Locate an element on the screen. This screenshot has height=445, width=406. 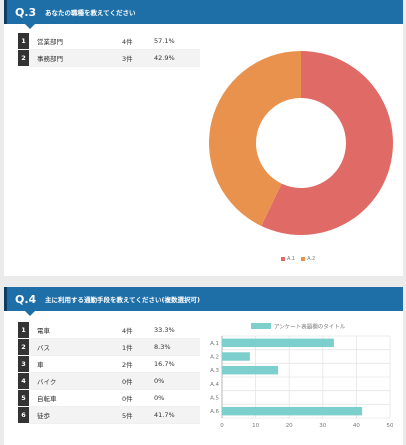
donut-slice-a1 is located at coordinates (327, 143).